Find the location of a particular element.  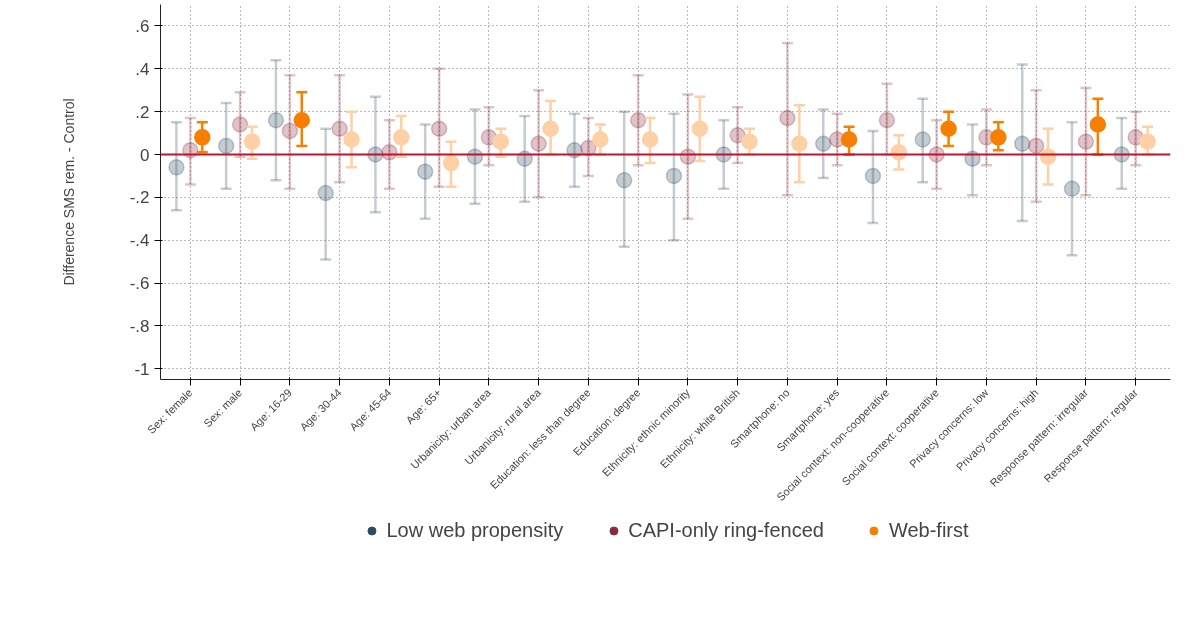

y-tick-label: -.2 is located at coordinates (139, 198).